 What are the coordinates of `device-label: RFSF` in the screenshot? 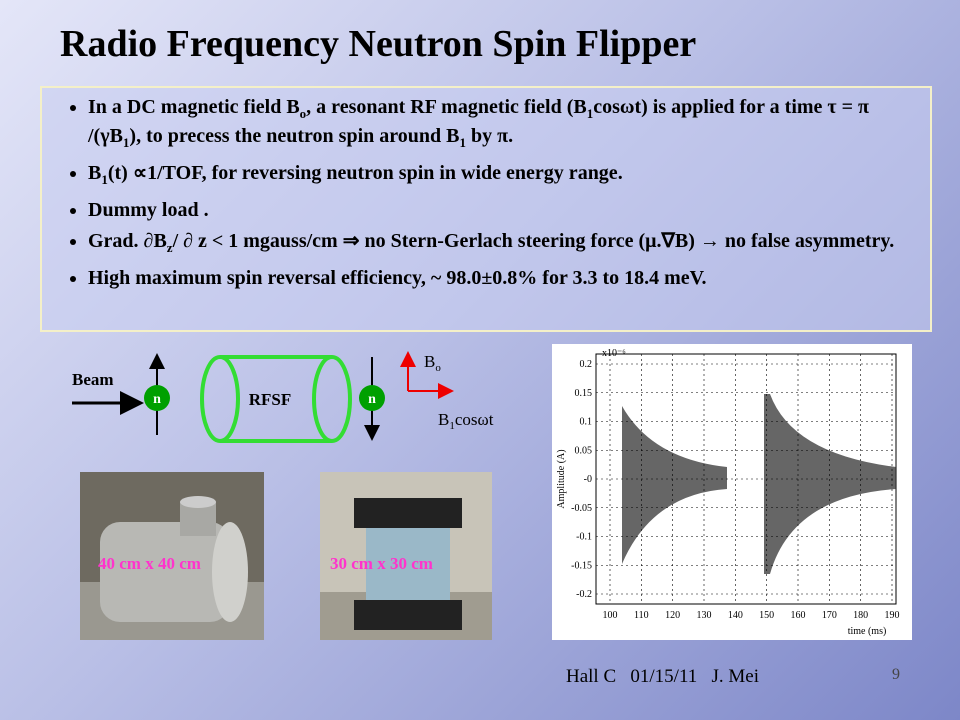 It's located at (270, 399).